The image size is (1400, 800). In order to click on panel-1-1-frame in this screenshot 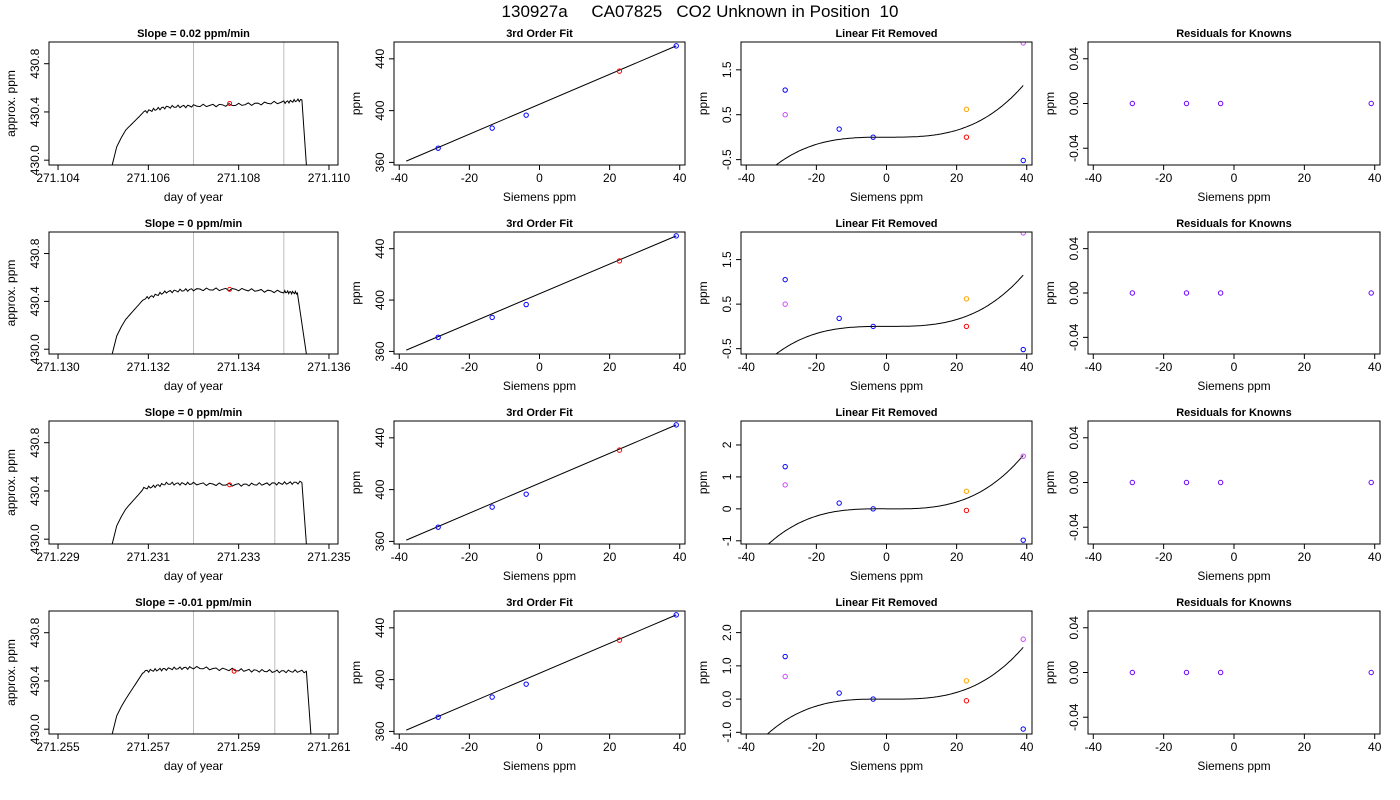, I will do `click(193, 103)`.